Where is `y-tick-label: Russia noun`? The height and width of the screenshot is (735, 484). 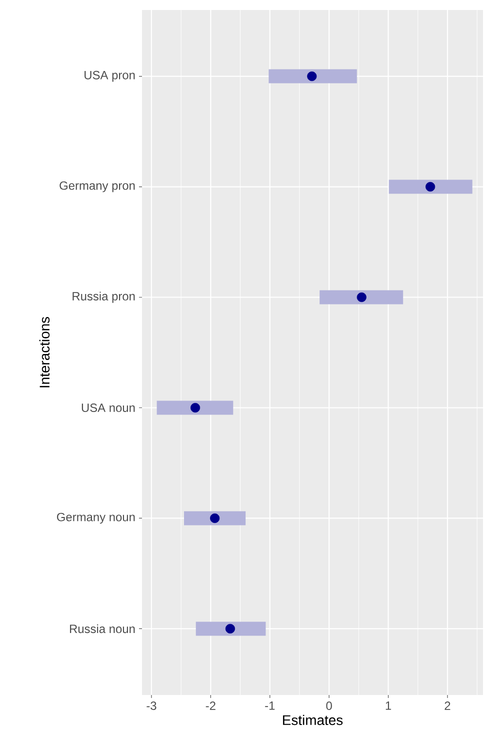
y-tick-label: Russia noun is located at coordinates (102, 629).